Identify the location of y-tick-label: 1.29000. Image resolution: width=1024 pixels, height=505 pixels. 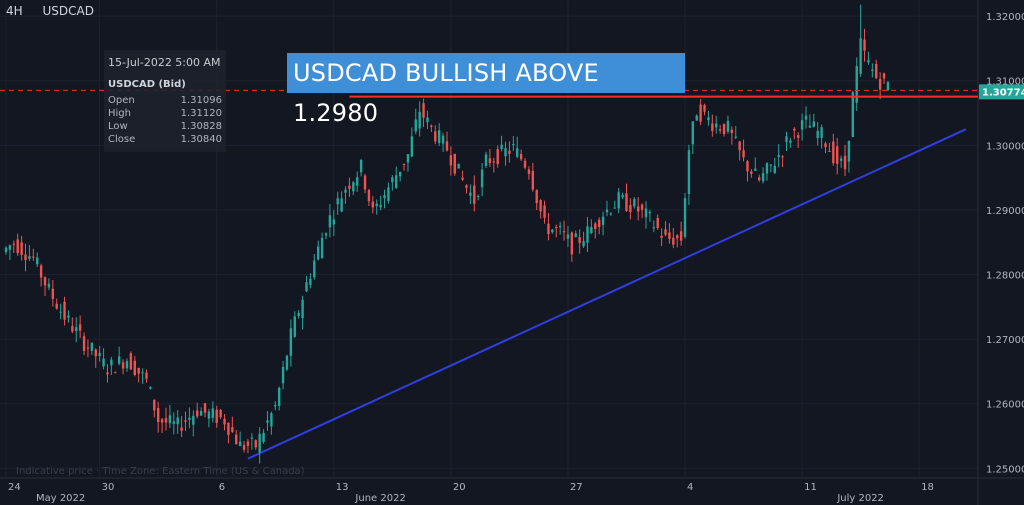
(1005, 211).